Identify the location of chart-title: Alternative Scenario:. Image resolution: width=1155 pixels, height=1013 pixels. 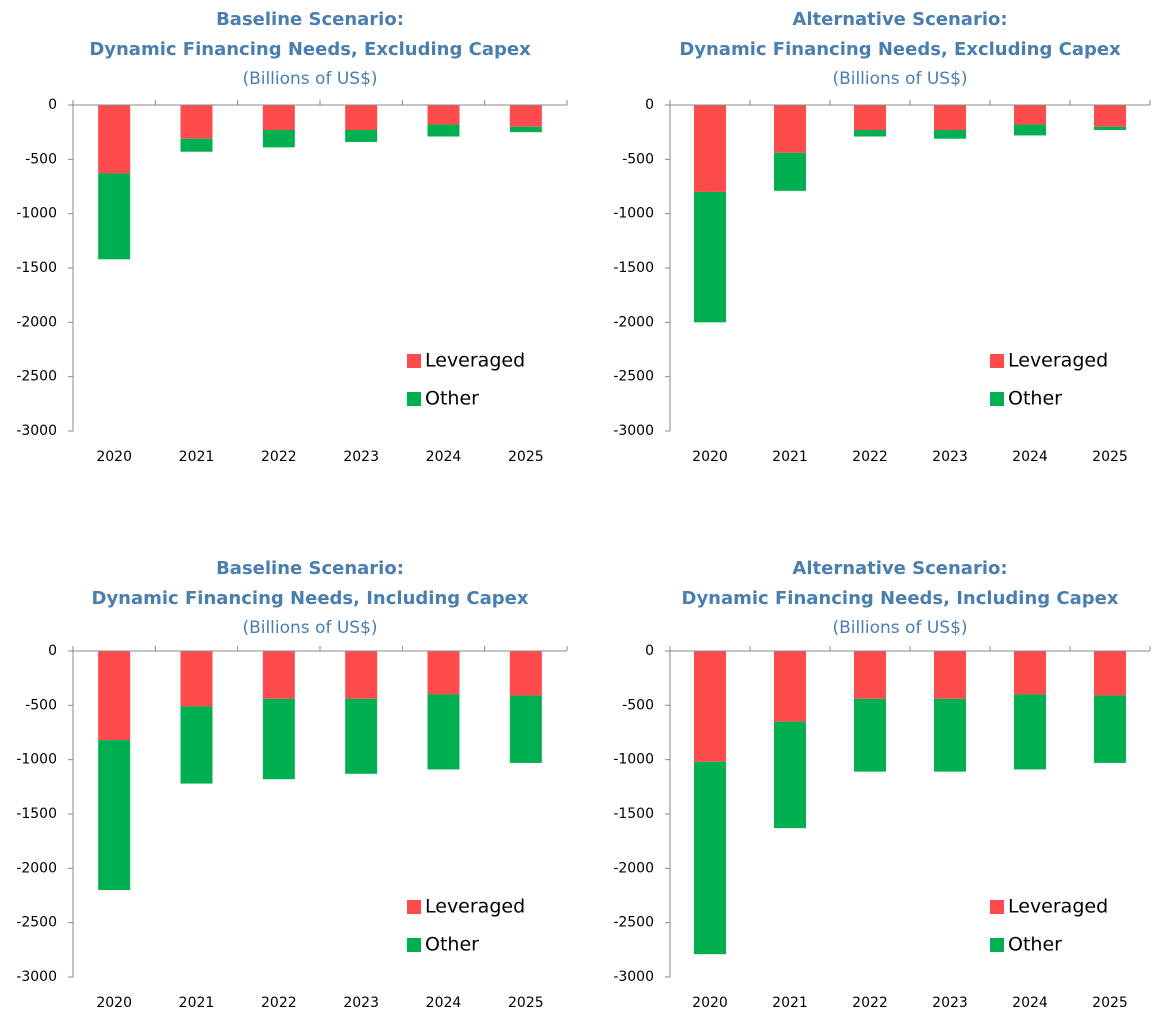
(899, 568).